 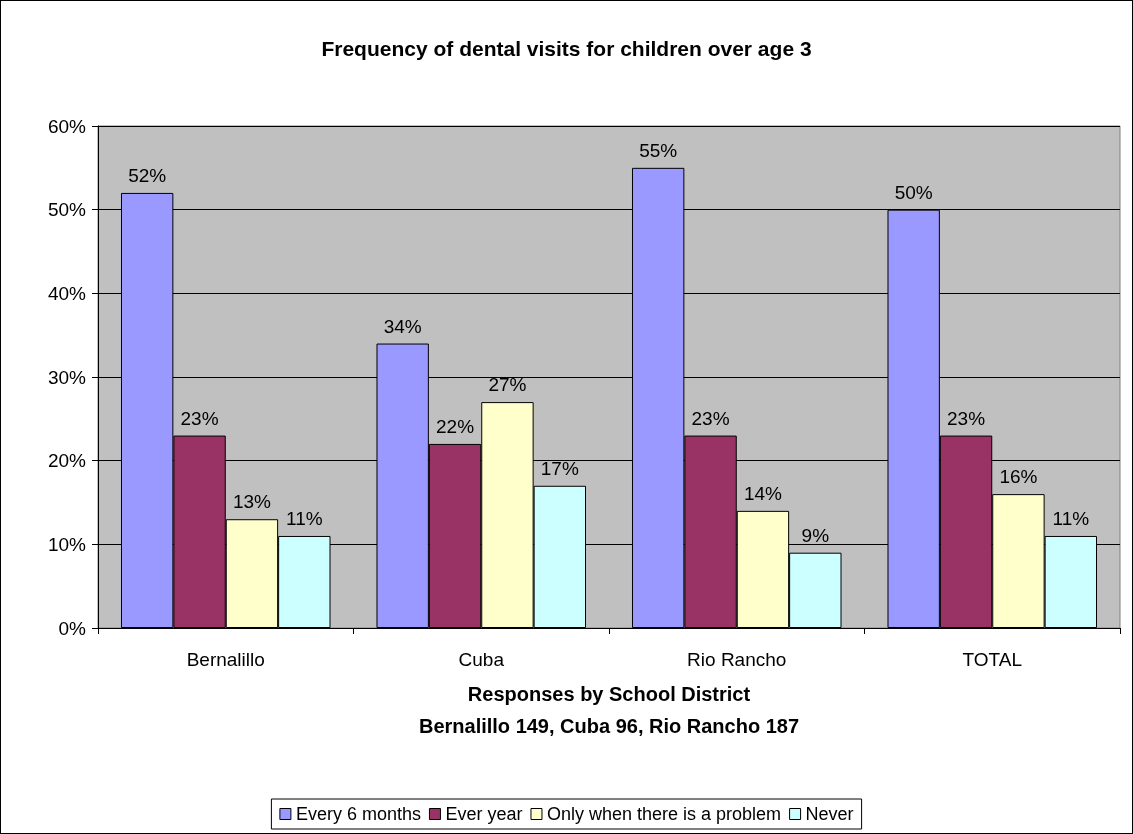 What do you see at coordinates (67, 544) in the screenshot?
I see `y-tick-label: 10%` at bounding box center [67, 544].